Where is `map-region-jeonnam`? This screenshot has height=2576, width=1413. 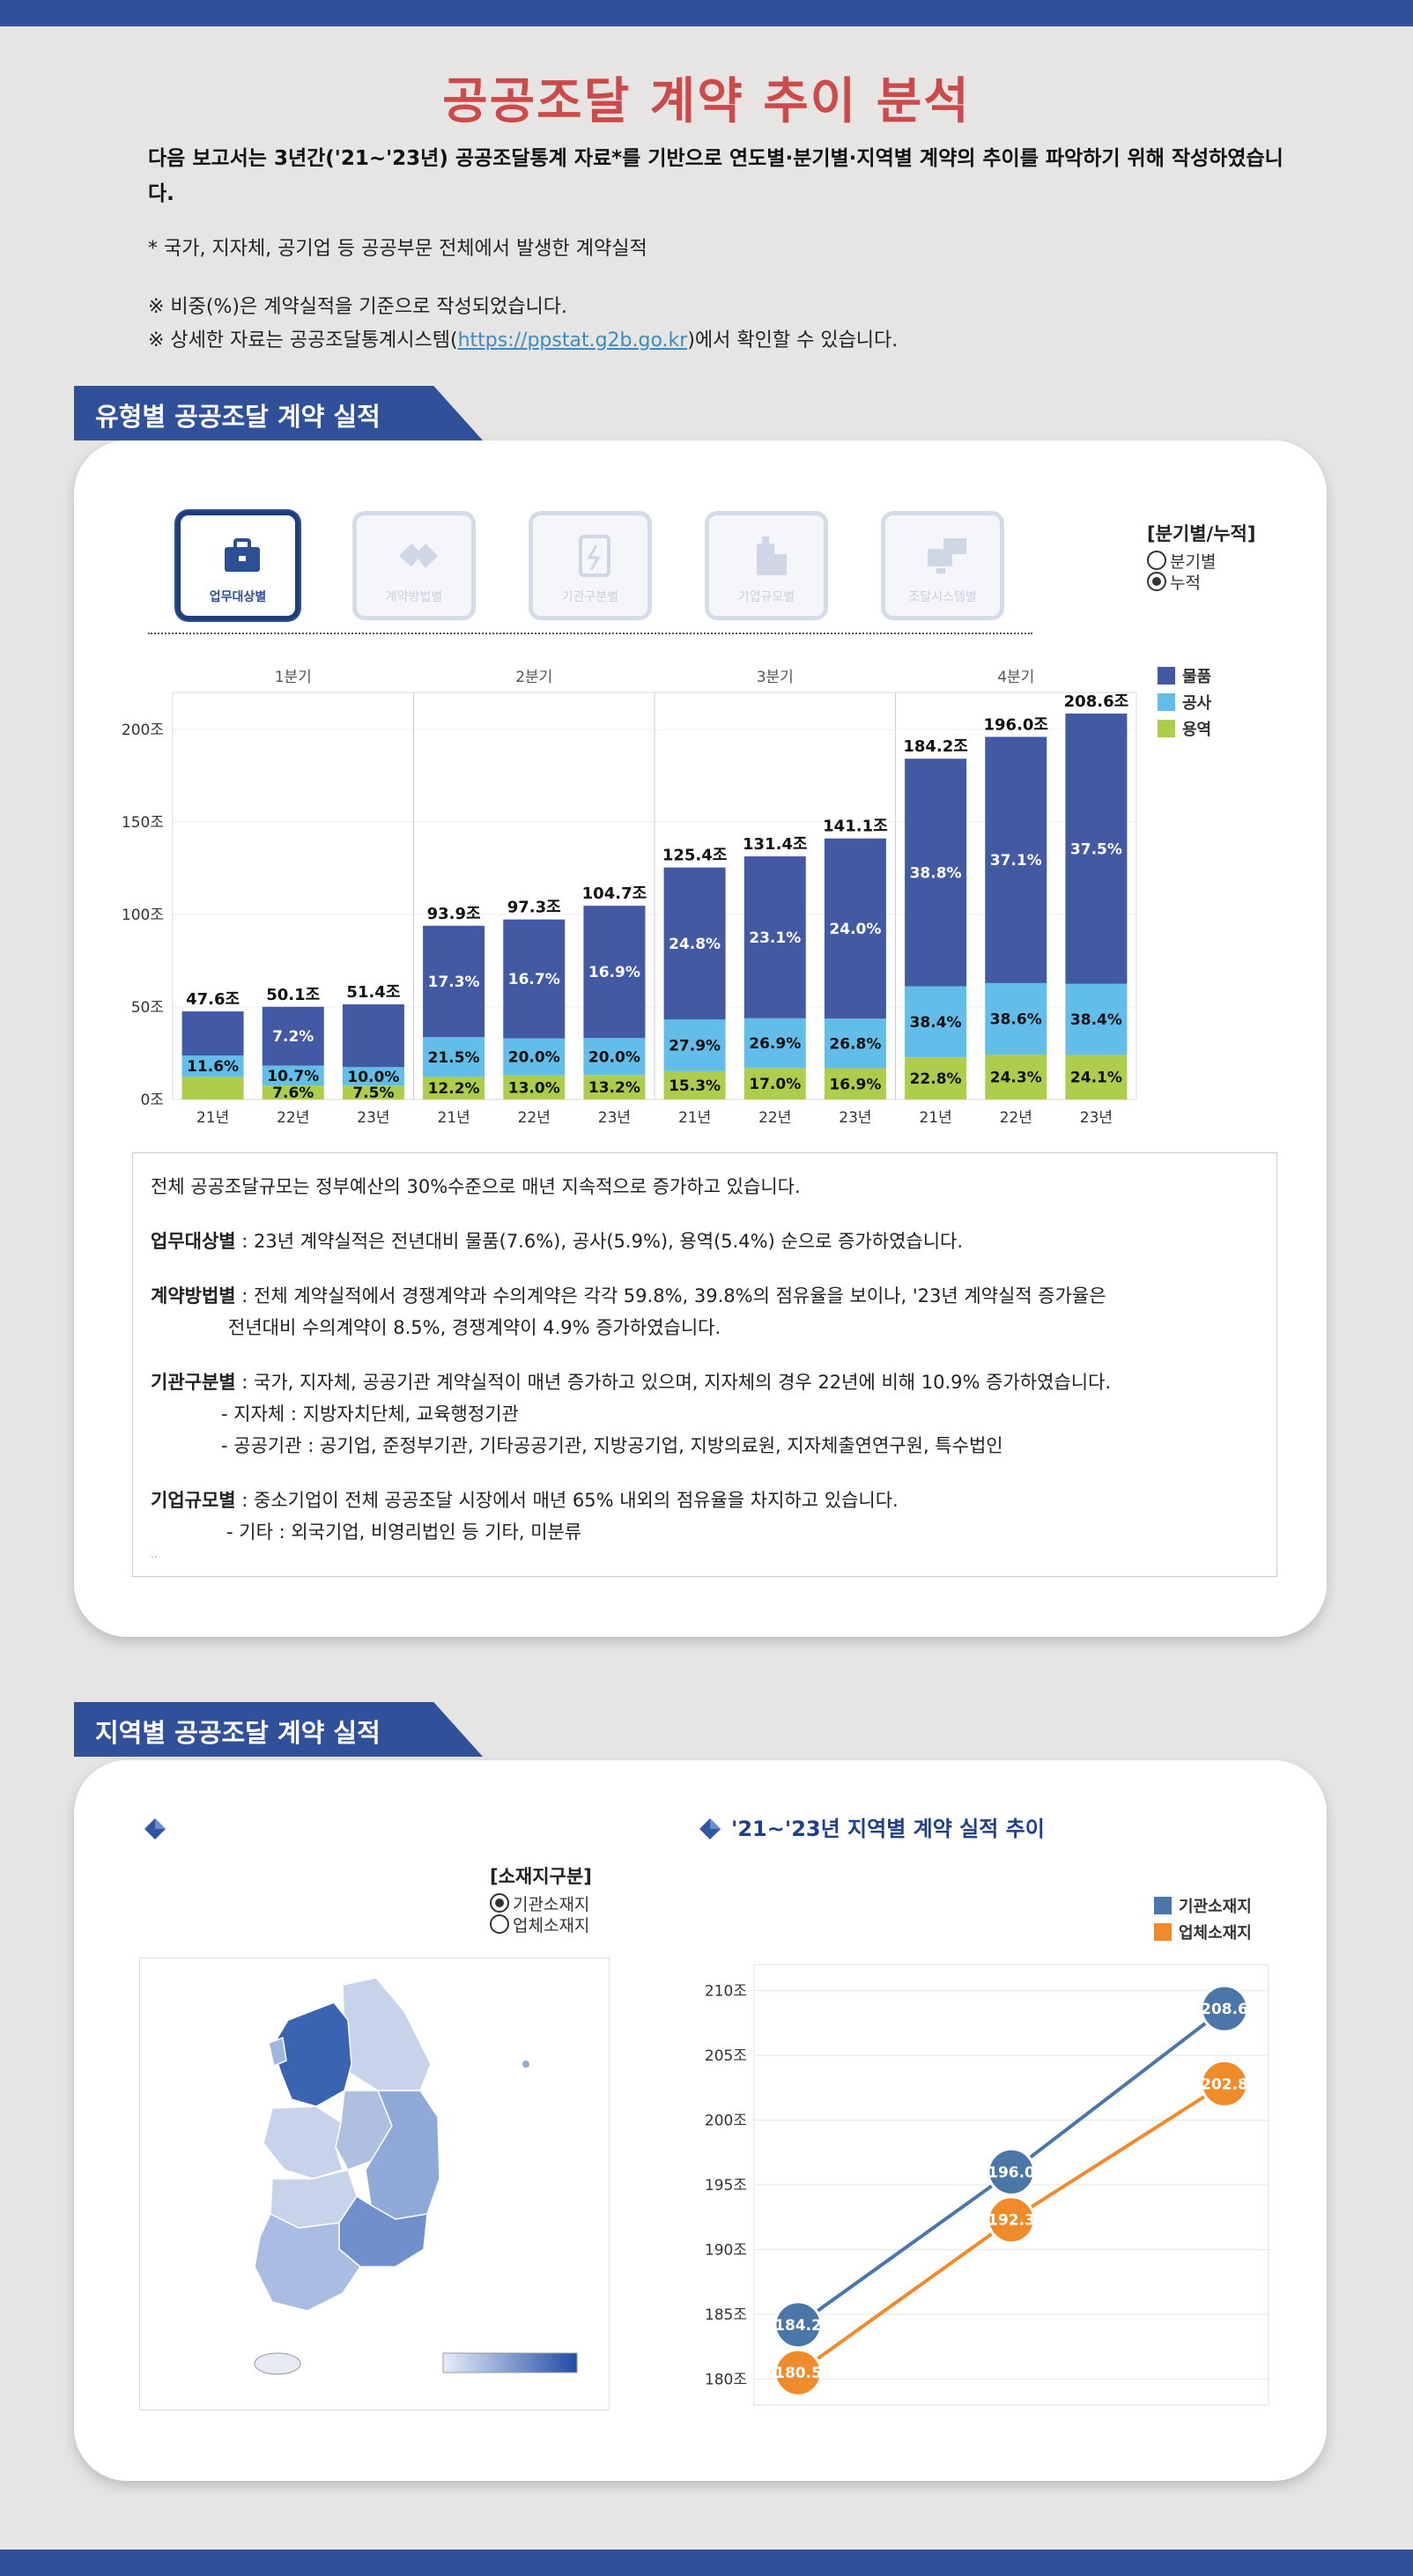 map-region-jeonnam is located at coordinates (307, 2262).